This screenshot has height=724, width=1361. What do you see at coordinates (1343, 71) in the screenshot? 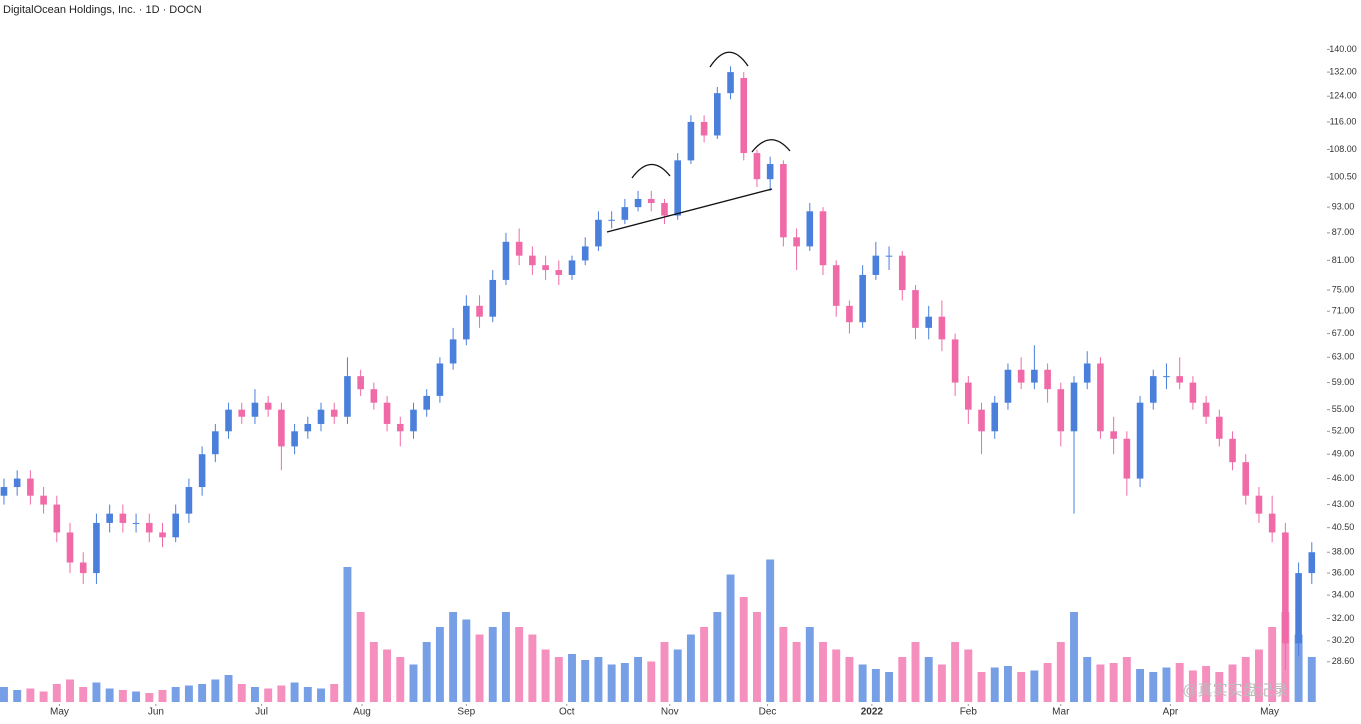
I see `y-tick-label: 132.00` at bounding box center [1343, 71].